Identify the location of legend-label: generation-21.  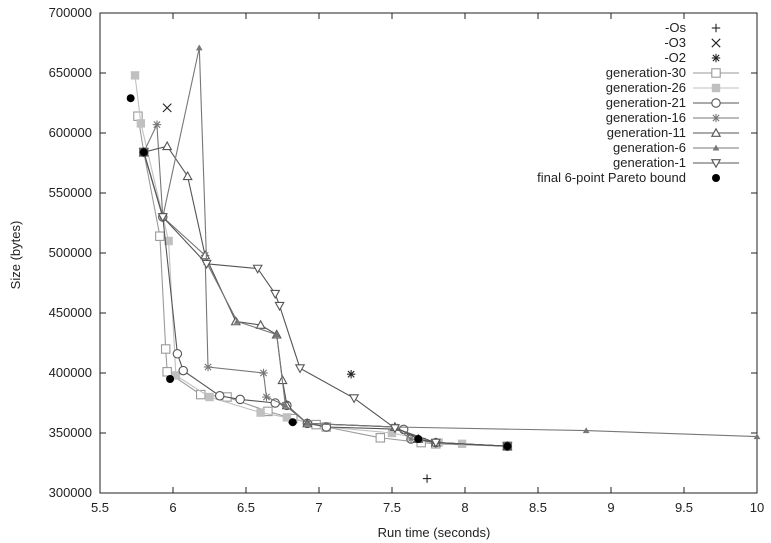
(646, 102).